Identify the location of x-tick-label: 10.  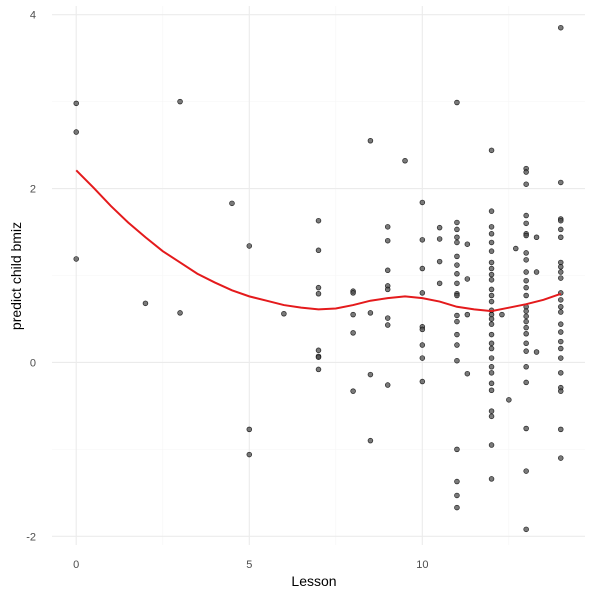
(422, 565).